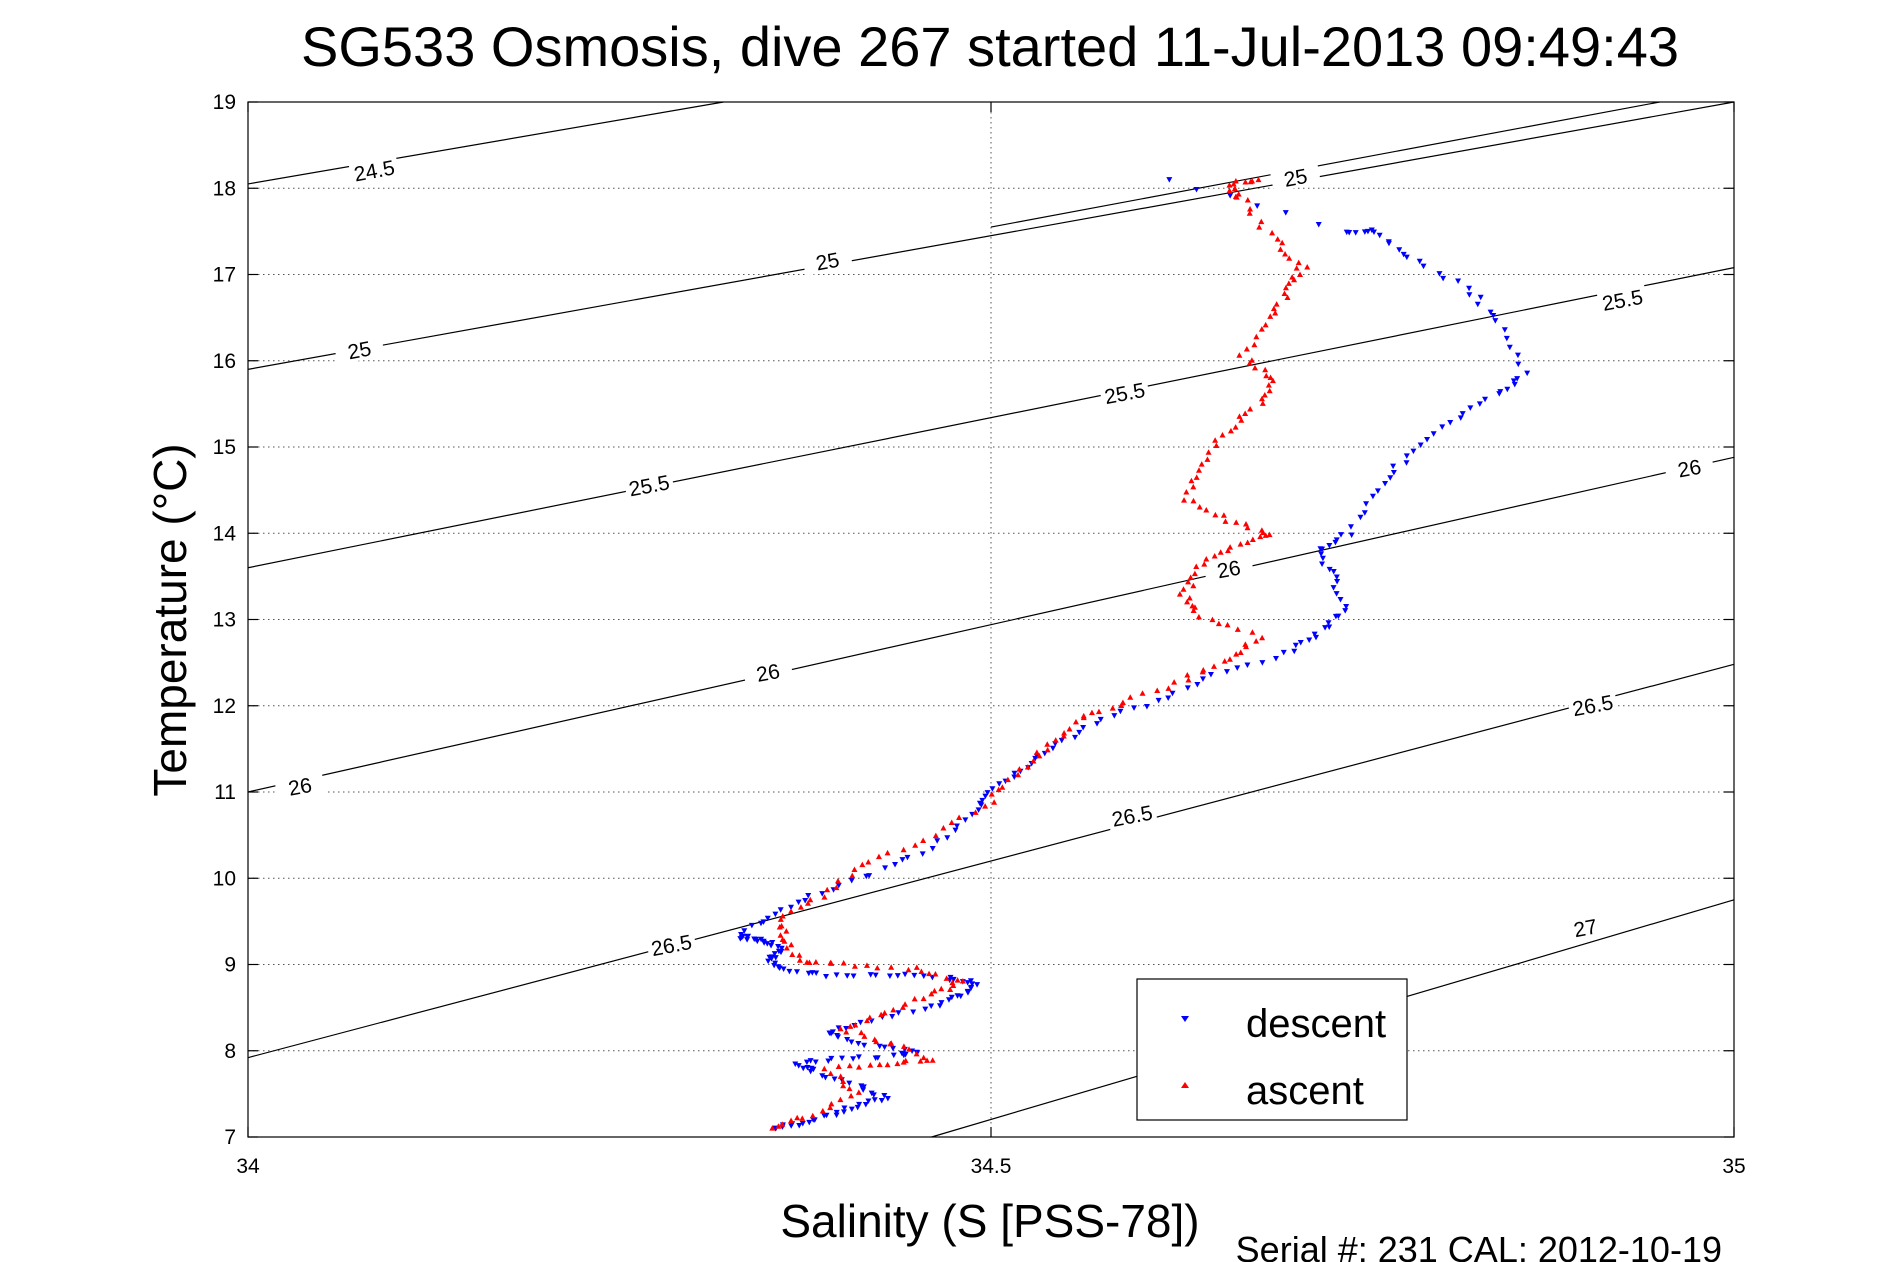  Describe the element at coordinates (359, 348) in the screenshot. I see `contour-label: 25` at that location.